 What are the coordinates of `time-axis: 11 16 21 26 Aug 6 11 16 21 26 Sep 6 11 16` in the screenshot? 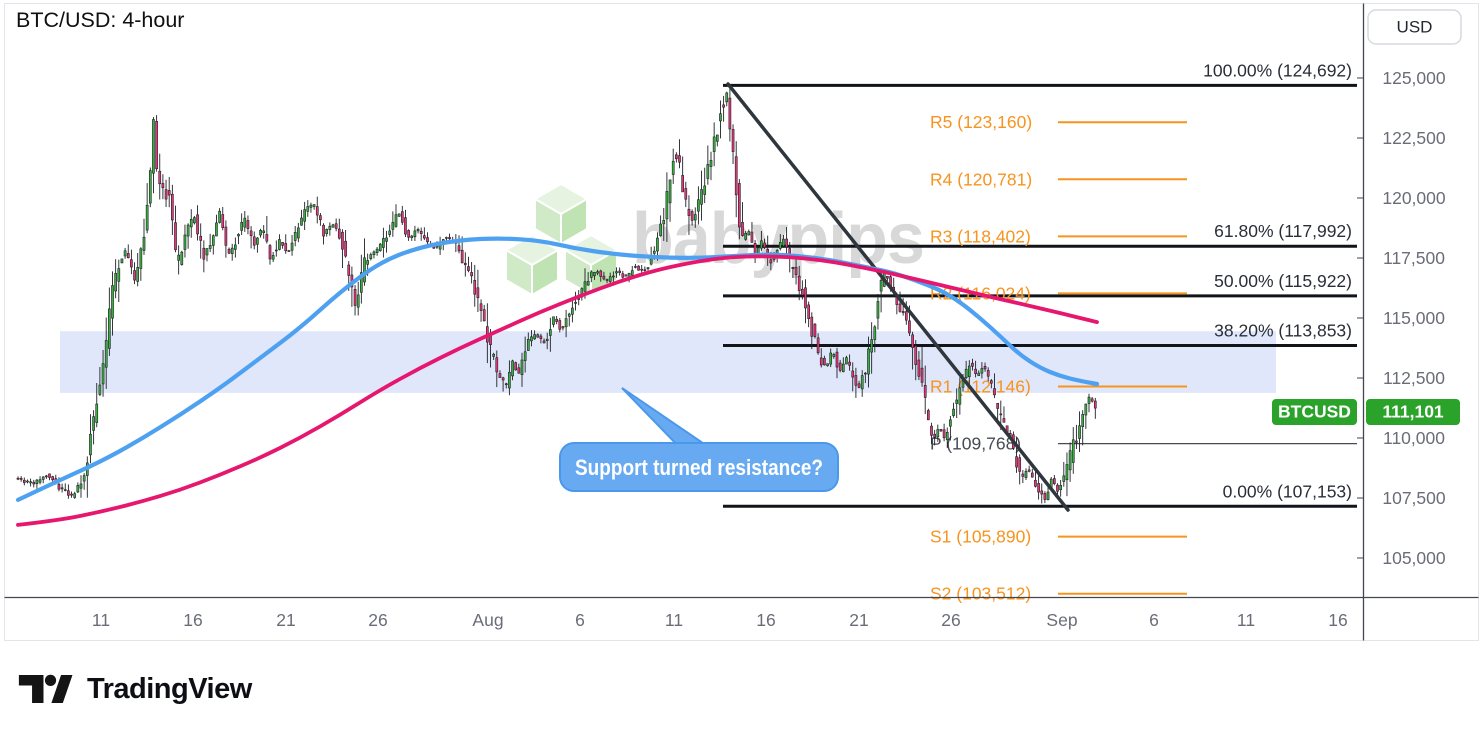 It's located at (720, 620).